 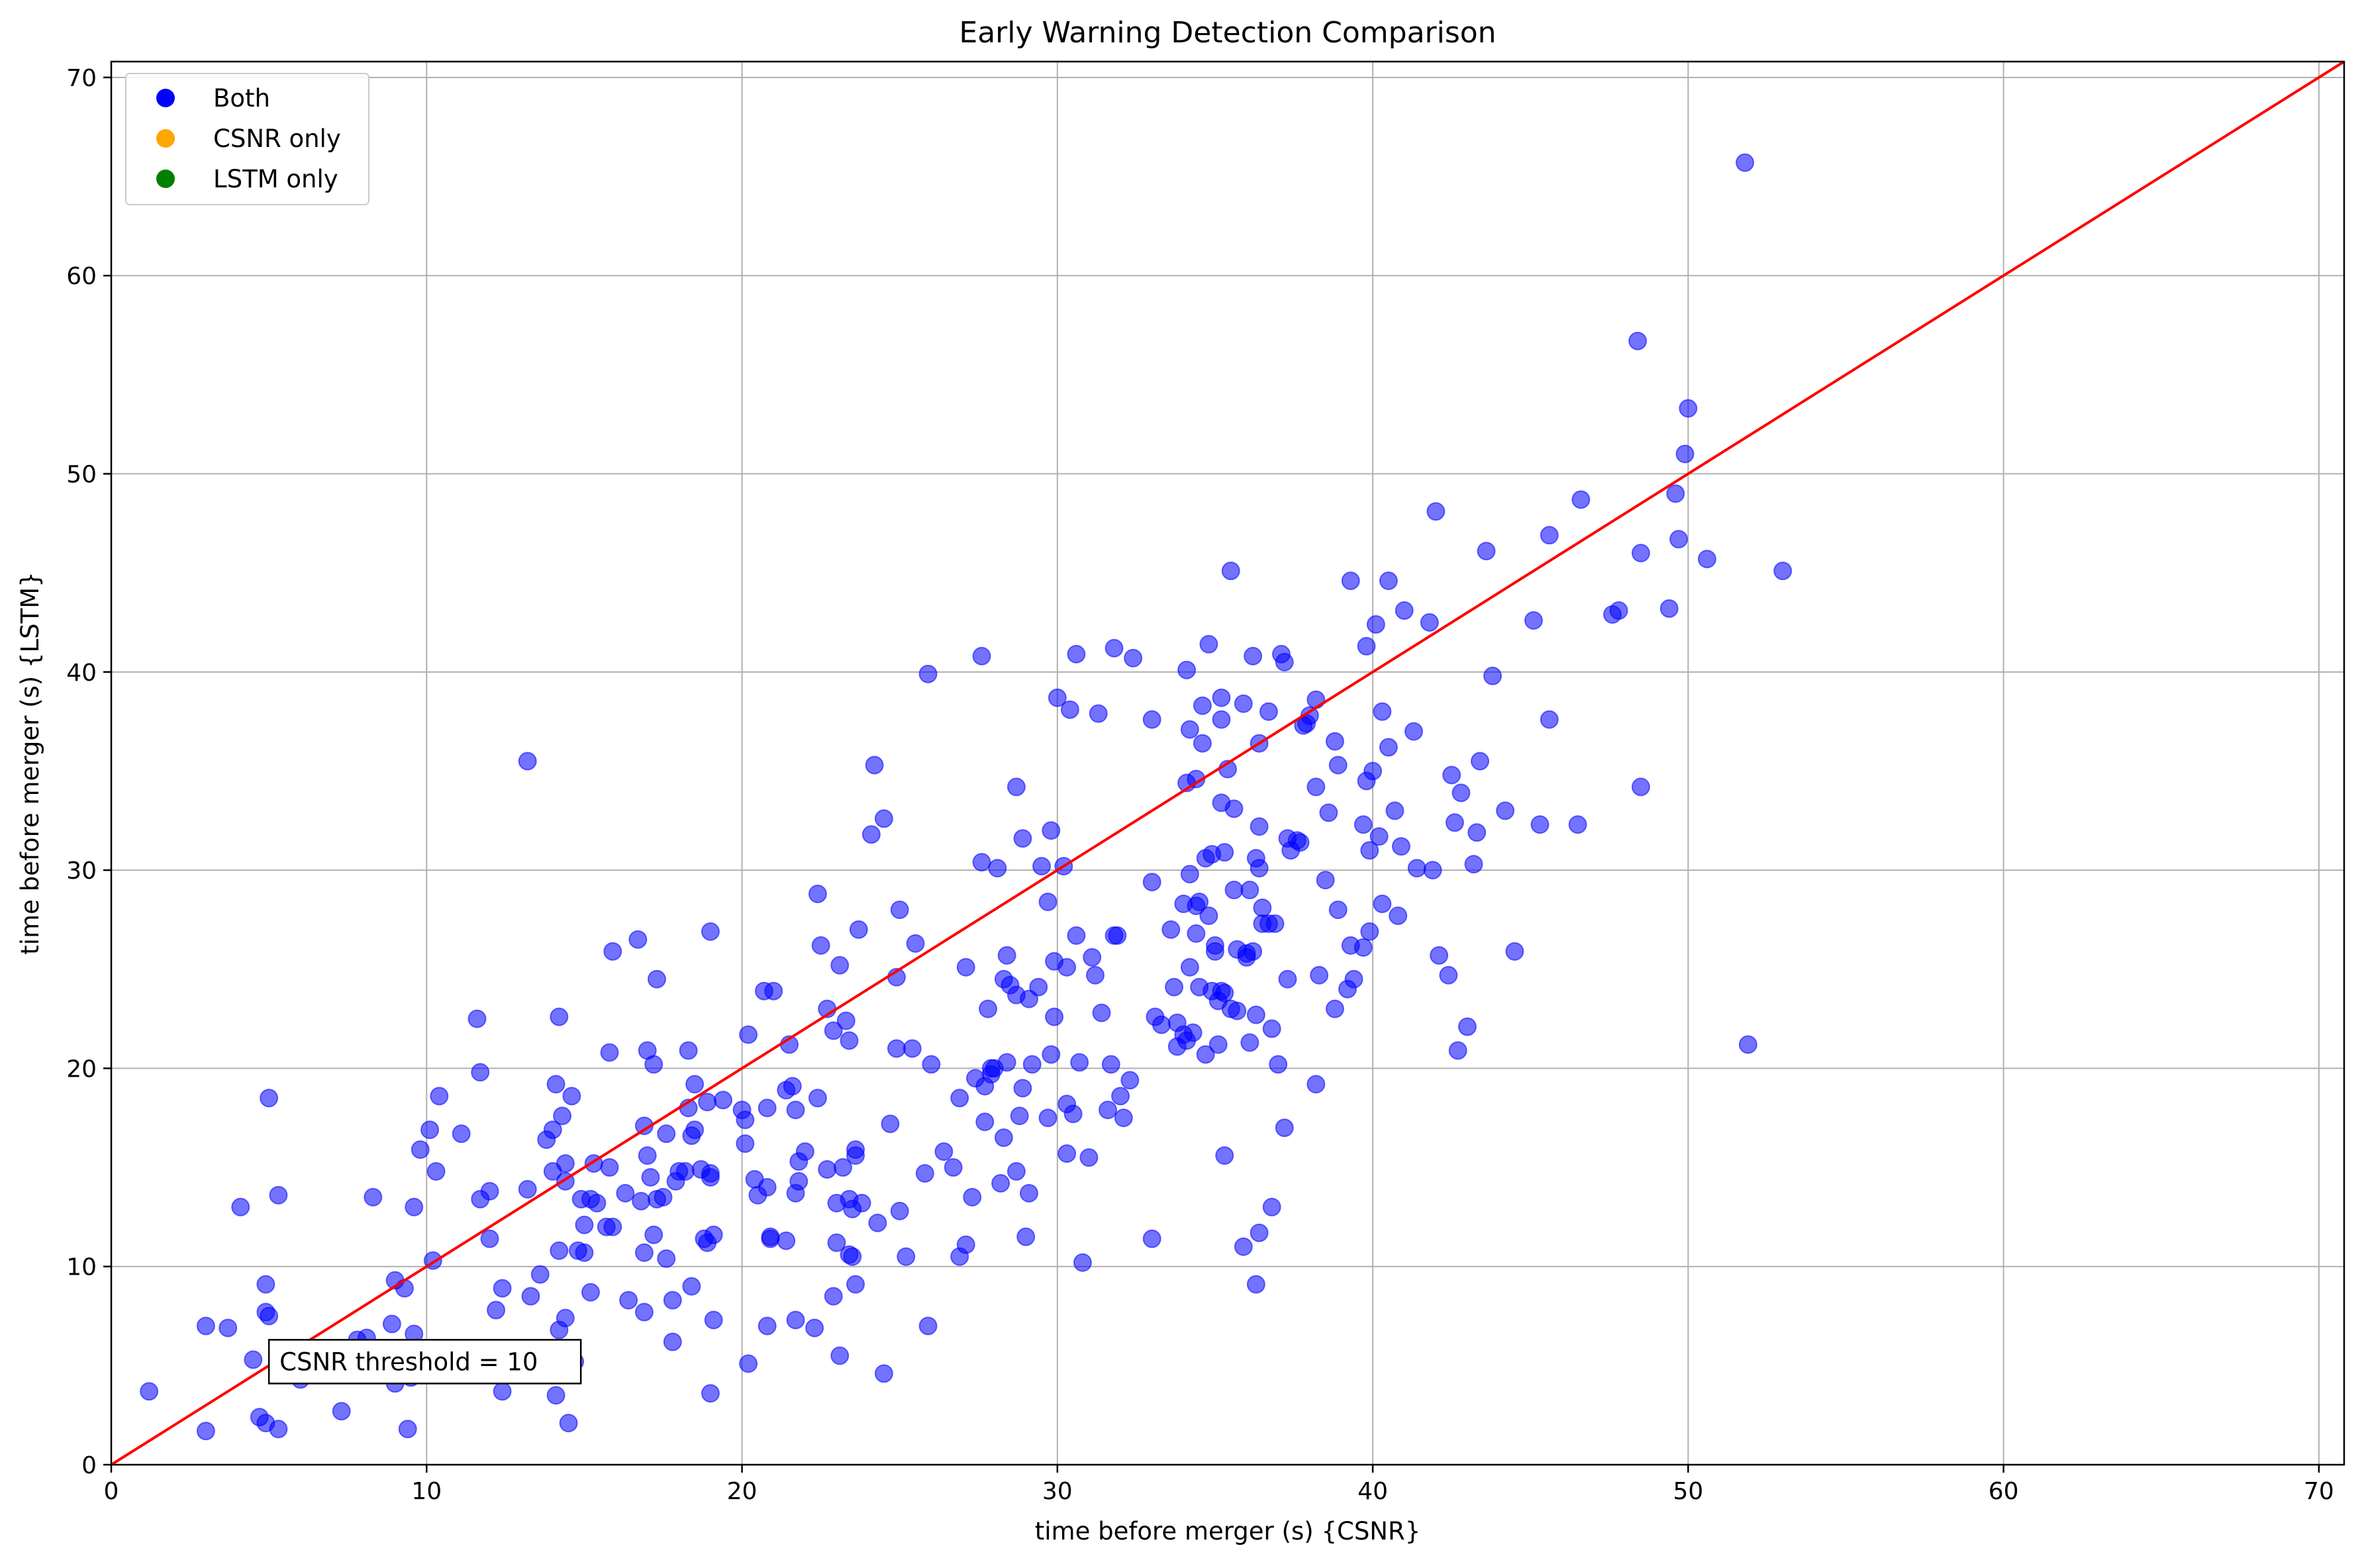 I want to click on x-tick-label: 30, so click(x=1057, y=1491).